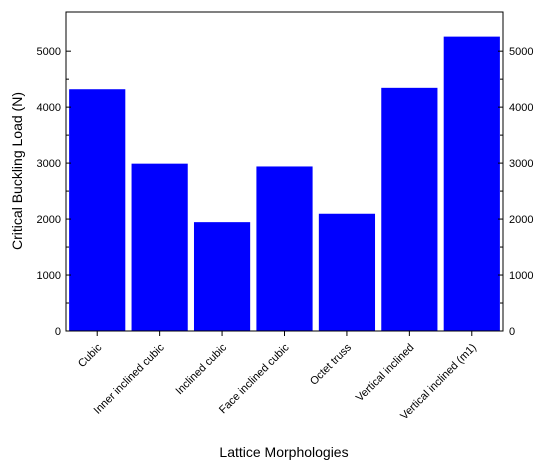 The image size is (550, 467). I want to click on left-tick-label: 4000, so click(49, 108).